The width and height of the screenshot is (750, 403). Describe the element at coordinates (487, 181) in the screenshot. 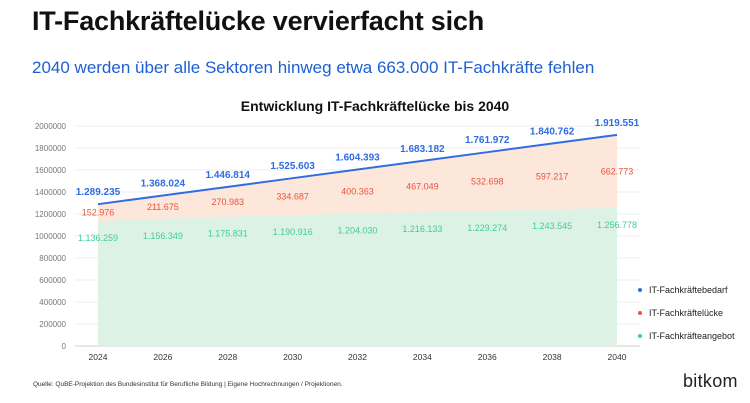

I see `gap-data-label: 532.698` at that location.